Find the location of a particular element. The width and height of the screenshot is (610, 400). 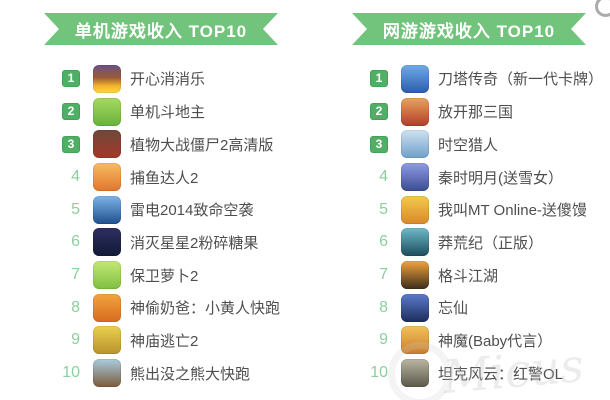

rank-row: 6 消灭星星2粉碎糖果 is located at coordinates (169, 242).